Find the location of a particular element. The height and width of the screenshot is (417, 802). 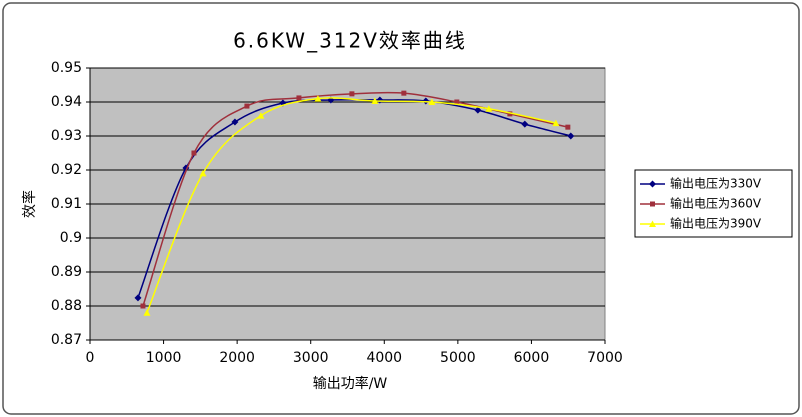

x-tick-label: 4000 is located at coordinates (384, 358).